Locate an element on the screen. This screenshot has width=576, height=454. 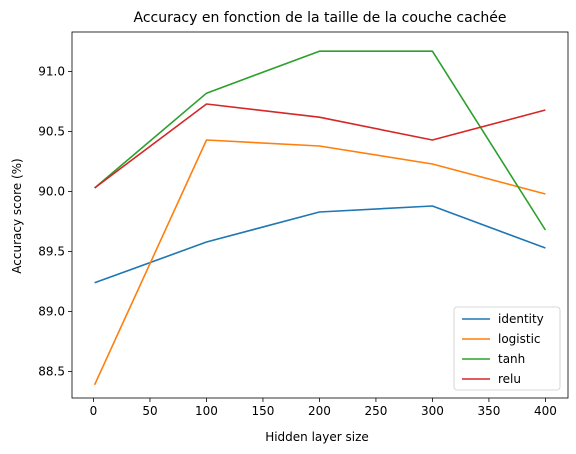
x-axis-title: Hidden layer size is located at coordinates (317, 437).